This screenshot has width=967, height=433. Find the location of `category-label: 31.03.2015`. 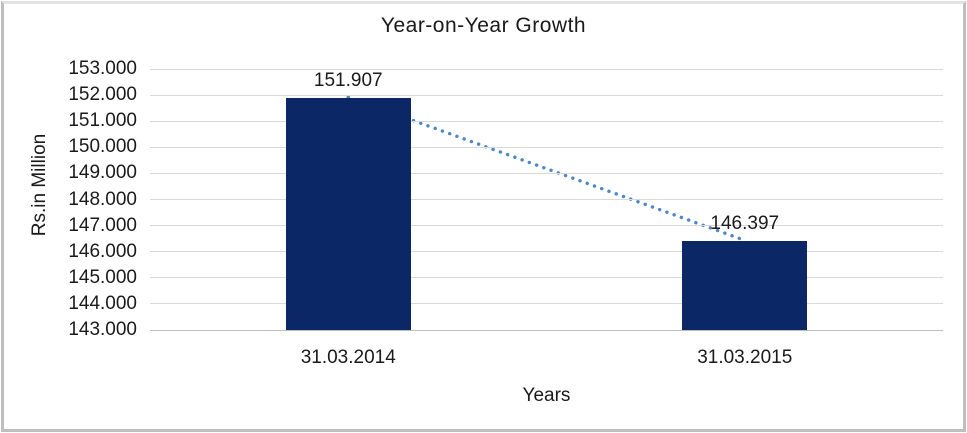

category-label: 31.03.2015 is located at coordinates (745, 357).